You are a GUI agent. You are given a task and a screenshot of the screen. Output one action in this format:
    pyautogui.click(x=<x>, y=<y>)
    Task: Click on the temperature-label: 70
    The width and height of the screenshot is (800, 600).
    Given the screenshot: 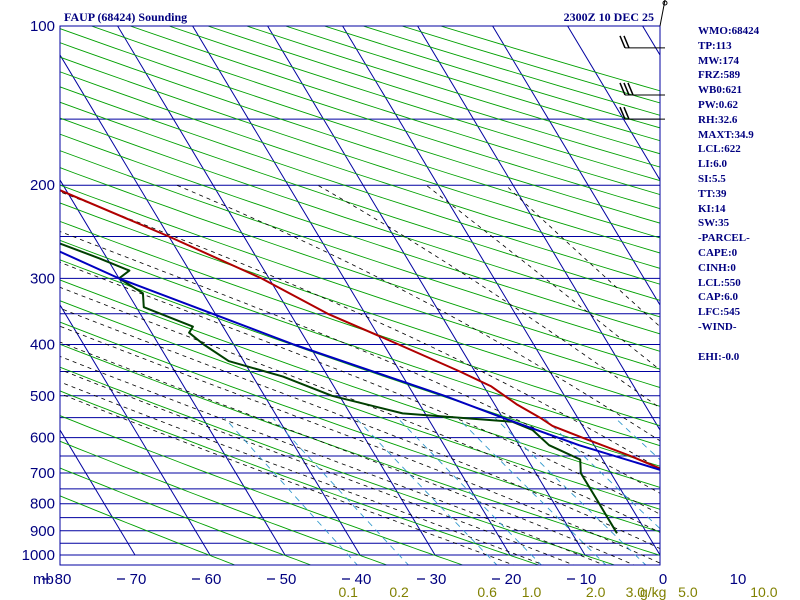 What is the action you would take?
    pyautogui.click(x=138, y=579)
    